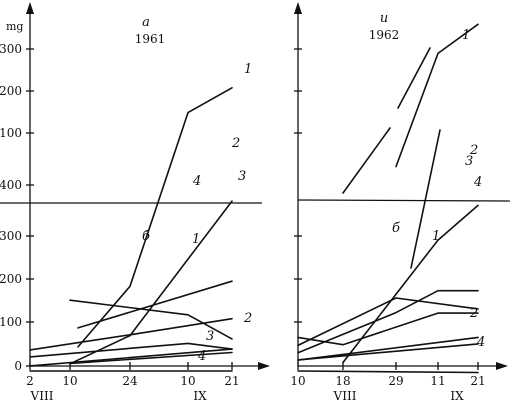 Image resolution: width=516 pixels, height=403 pixels. Describe the element at coordinates (235, 143) in the screenshot. I see `left-upper-series-label: 2` at that location.